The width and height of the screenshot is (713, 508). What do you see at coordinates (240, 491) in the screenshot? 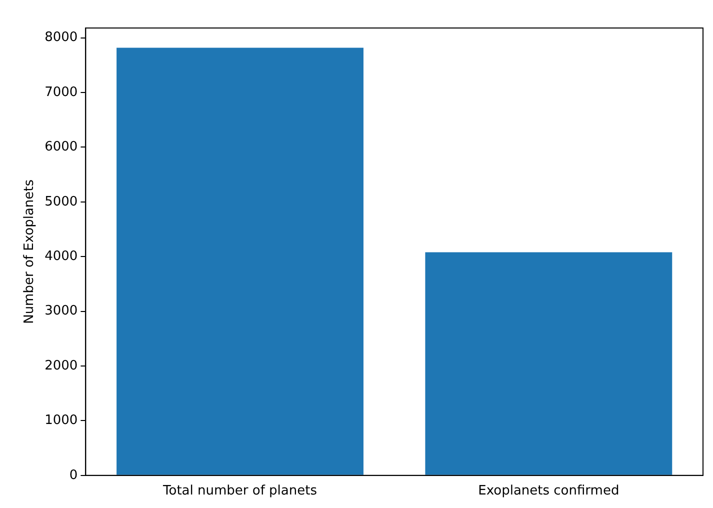
I see `x-tick-label: Total number of planets` at bounding box center [240, 491].